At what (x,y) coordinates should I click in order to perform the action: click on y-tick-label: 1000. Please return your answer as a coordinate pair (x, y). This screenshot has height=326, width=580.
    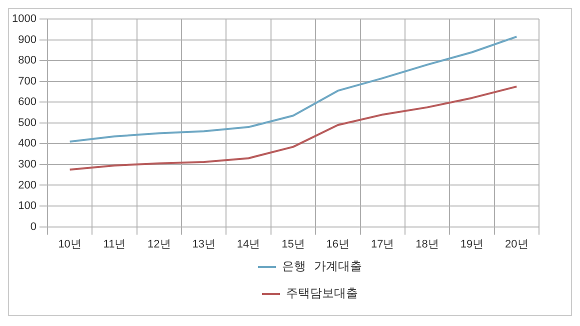
    Looking at the image, I should click on (24, 19).